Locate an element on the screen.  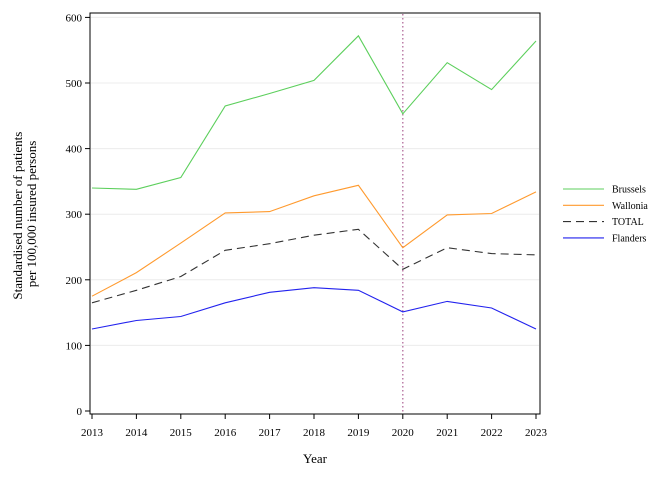
y-tick-label: 500 is located at coordinates (74, 84).